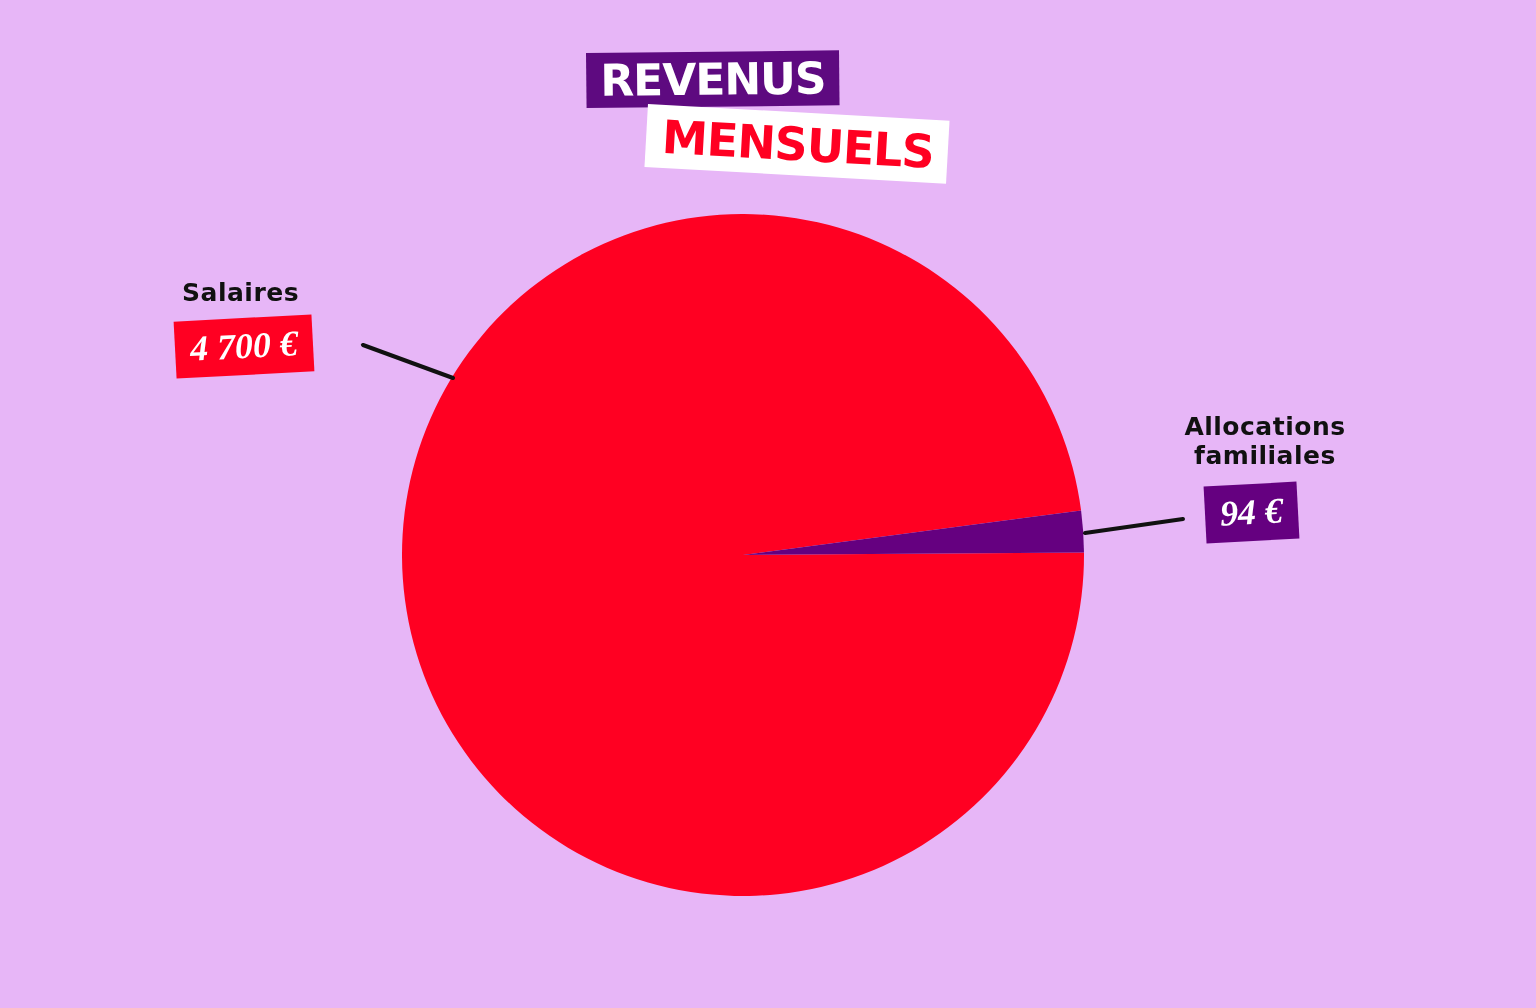 This screenshot has width=1536, height=1008. Describe the element at coordinates (768, 116) in the screenshot. I see `chart-title: REVENUS MENSUELS` at that location.